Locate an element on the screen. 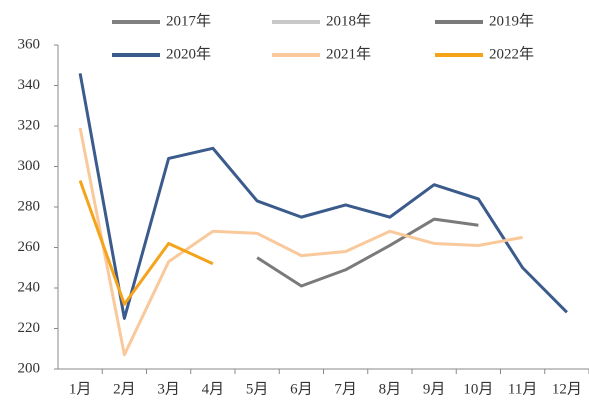 The height and width of the screenshot is (404, 589). x-tick-label: 10月 is located at coordinates (478, 389).